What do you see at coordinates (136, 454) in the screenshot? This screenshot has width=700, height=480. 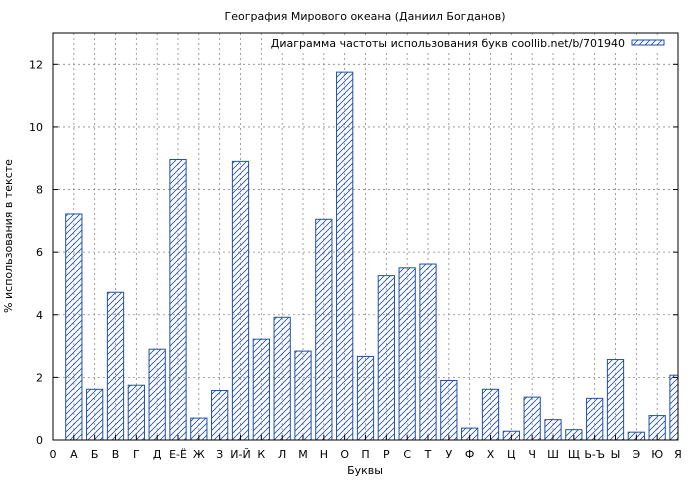 I see `x-tick-label: Г` at bounding box center [136, 454].